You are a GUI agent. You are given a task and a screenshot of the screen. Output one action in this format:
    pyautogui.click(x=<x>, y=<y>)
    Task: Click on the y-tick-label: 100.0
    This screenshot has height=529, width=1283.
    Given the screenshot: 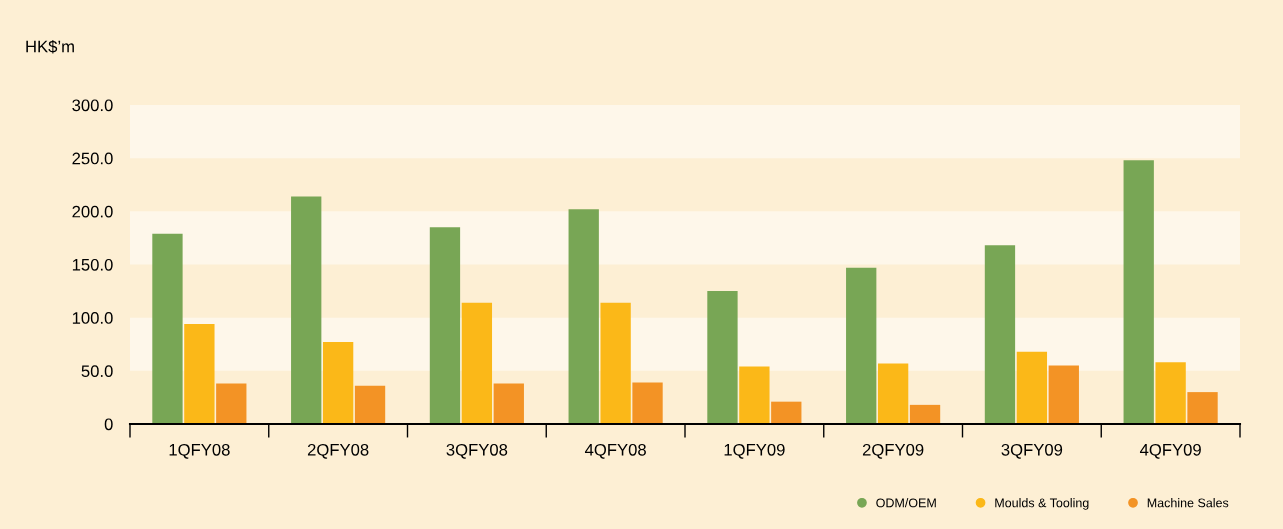 What is the action you would take?
    pyautogui.click(x=92, y=318)
    